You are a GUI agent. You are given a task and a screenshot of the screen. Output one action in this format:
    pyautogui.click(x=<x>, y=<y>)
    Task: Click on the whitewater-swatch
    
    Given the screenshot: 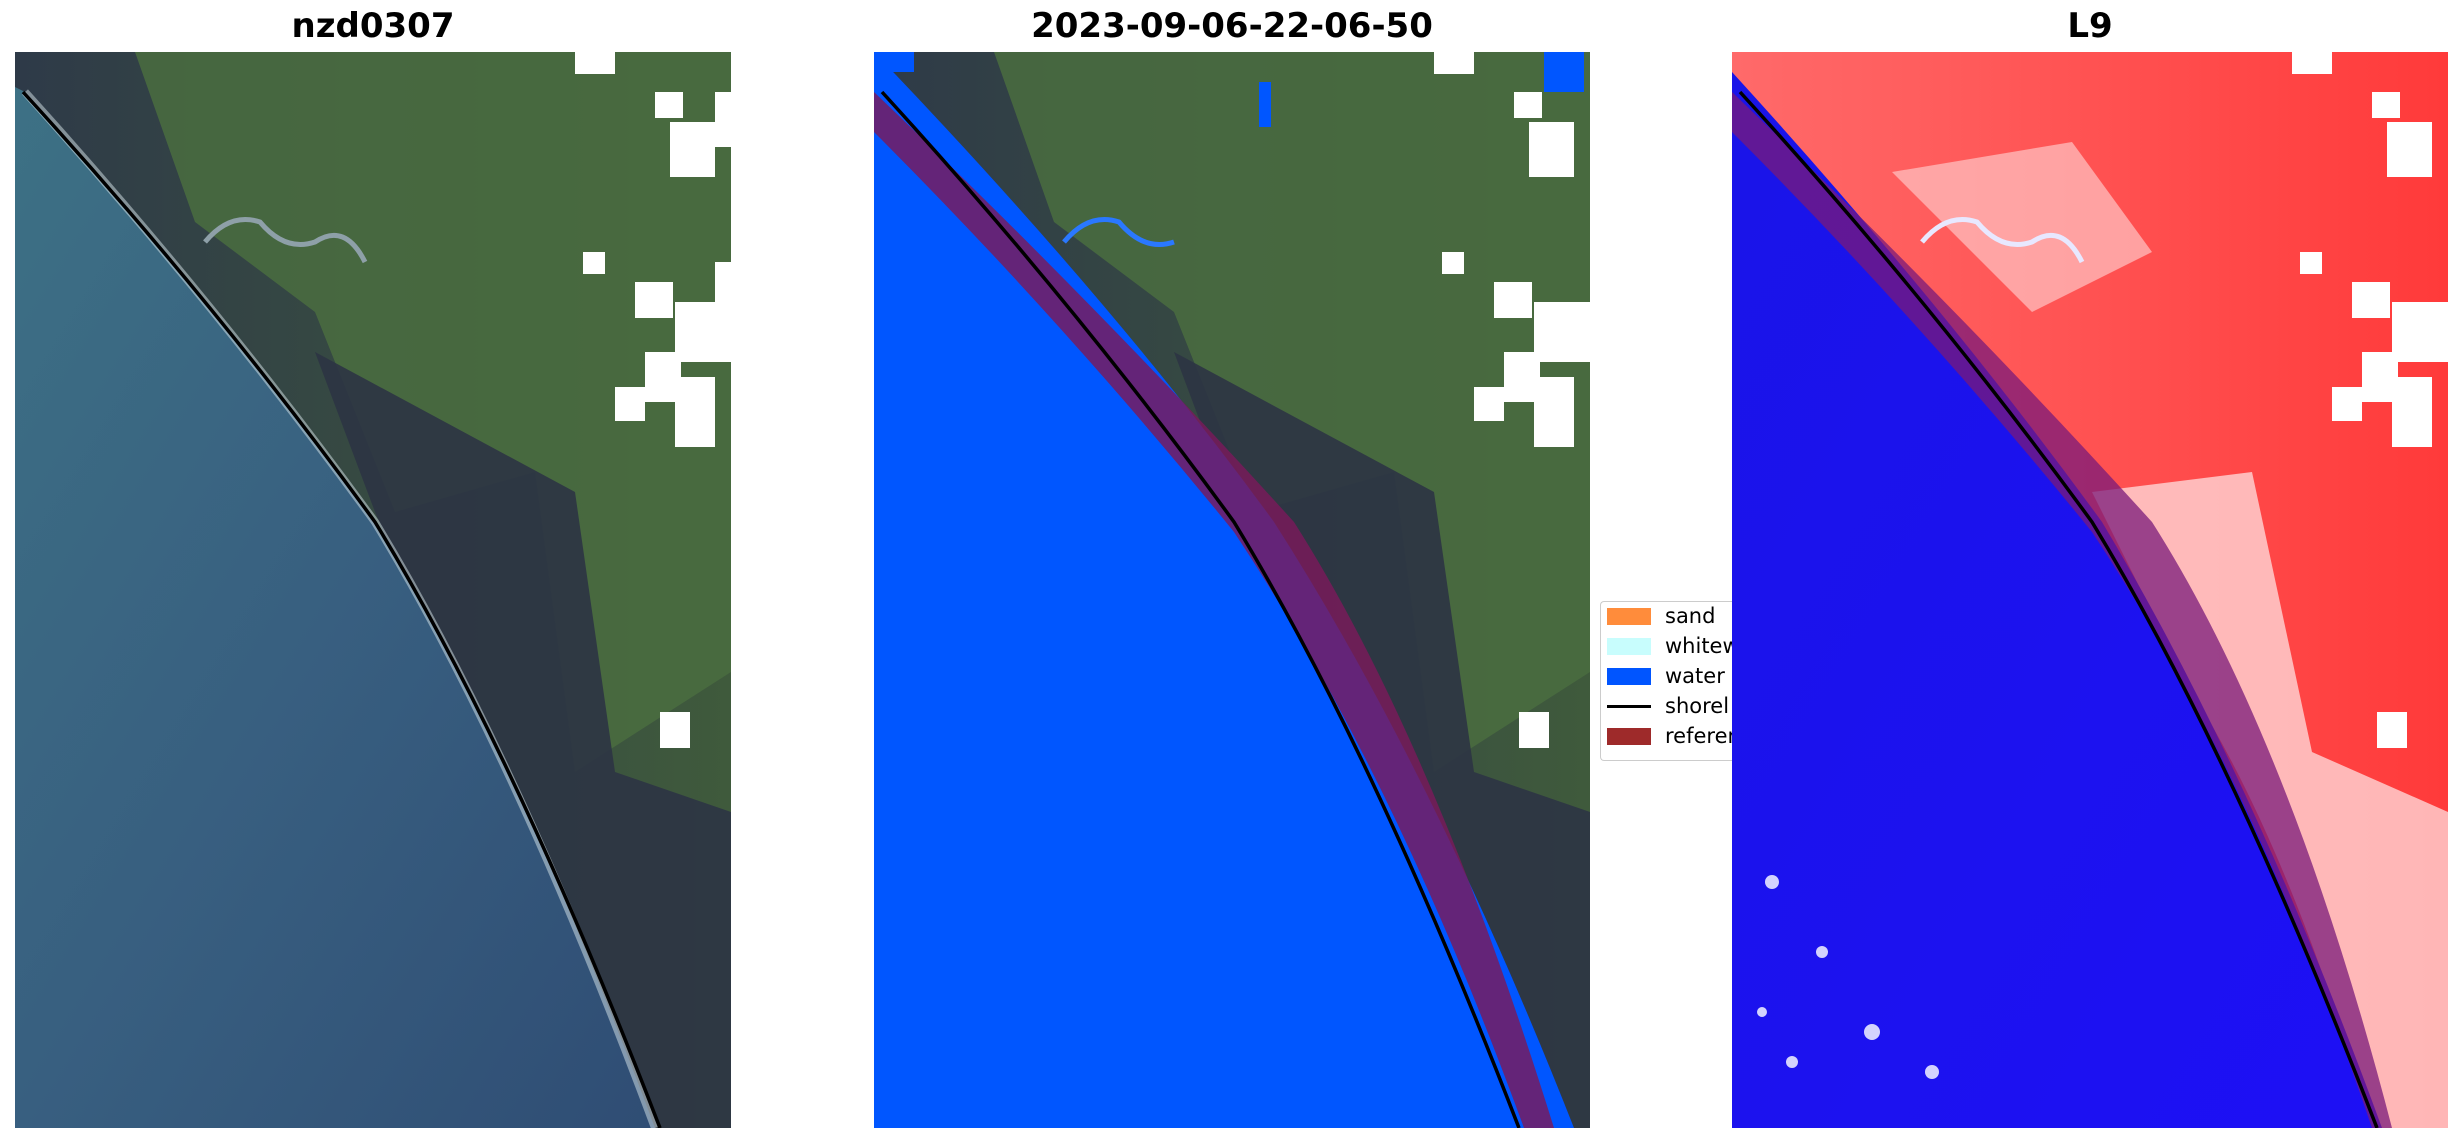 What is the action you would take?
    pyautogui.click(x=1629, y=646)
    